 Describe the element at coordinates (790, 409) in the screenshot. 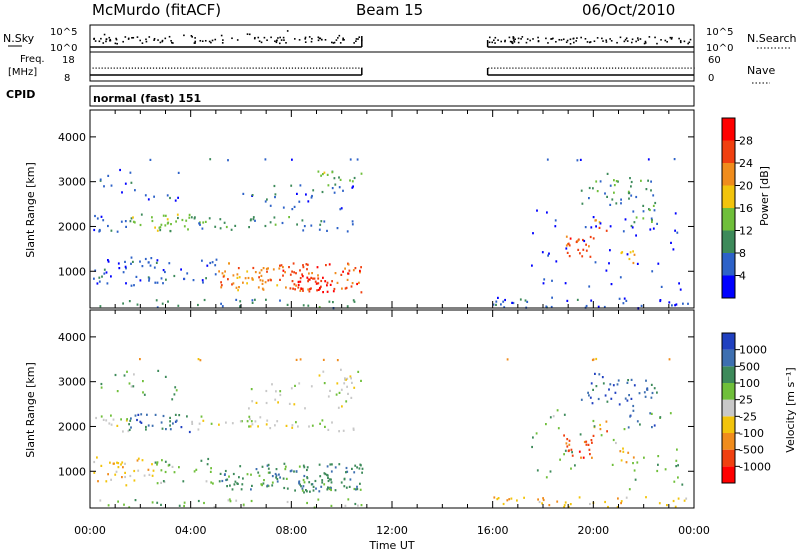

I see `velocity-colorbar-label: Velocity [m s⁻¹]` at that location.